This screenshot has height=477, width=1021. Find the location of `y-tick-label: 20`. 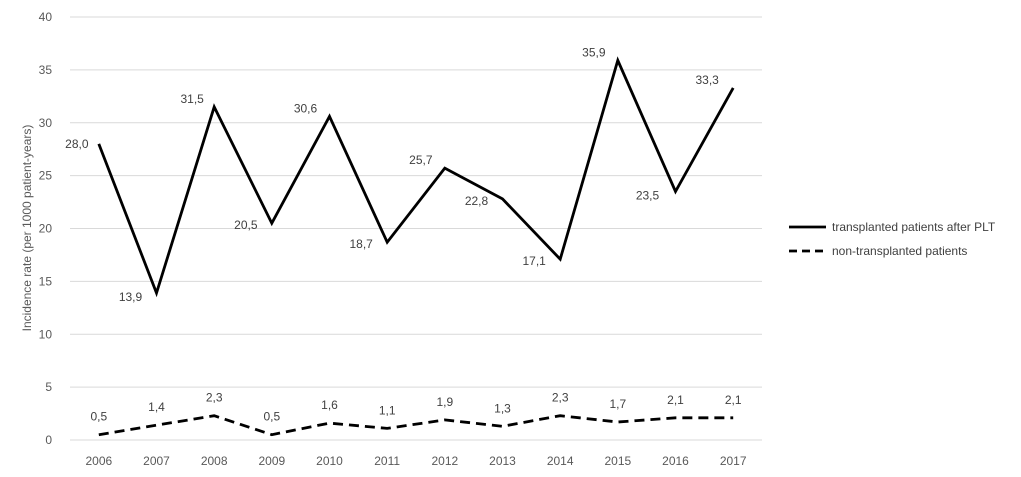

y-tick-label: 20 is located at coordinates (46, 229).